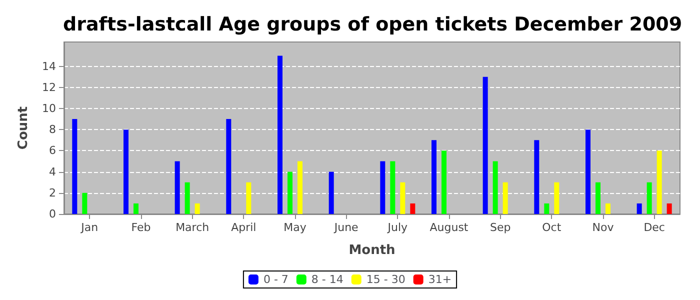 Image resolution: width=700 pixels, height=300 pixels. What do you see at coordinates (397, 227) in the screenshot?
I see `x-tick-label: July` at bounding box center [397, 227].